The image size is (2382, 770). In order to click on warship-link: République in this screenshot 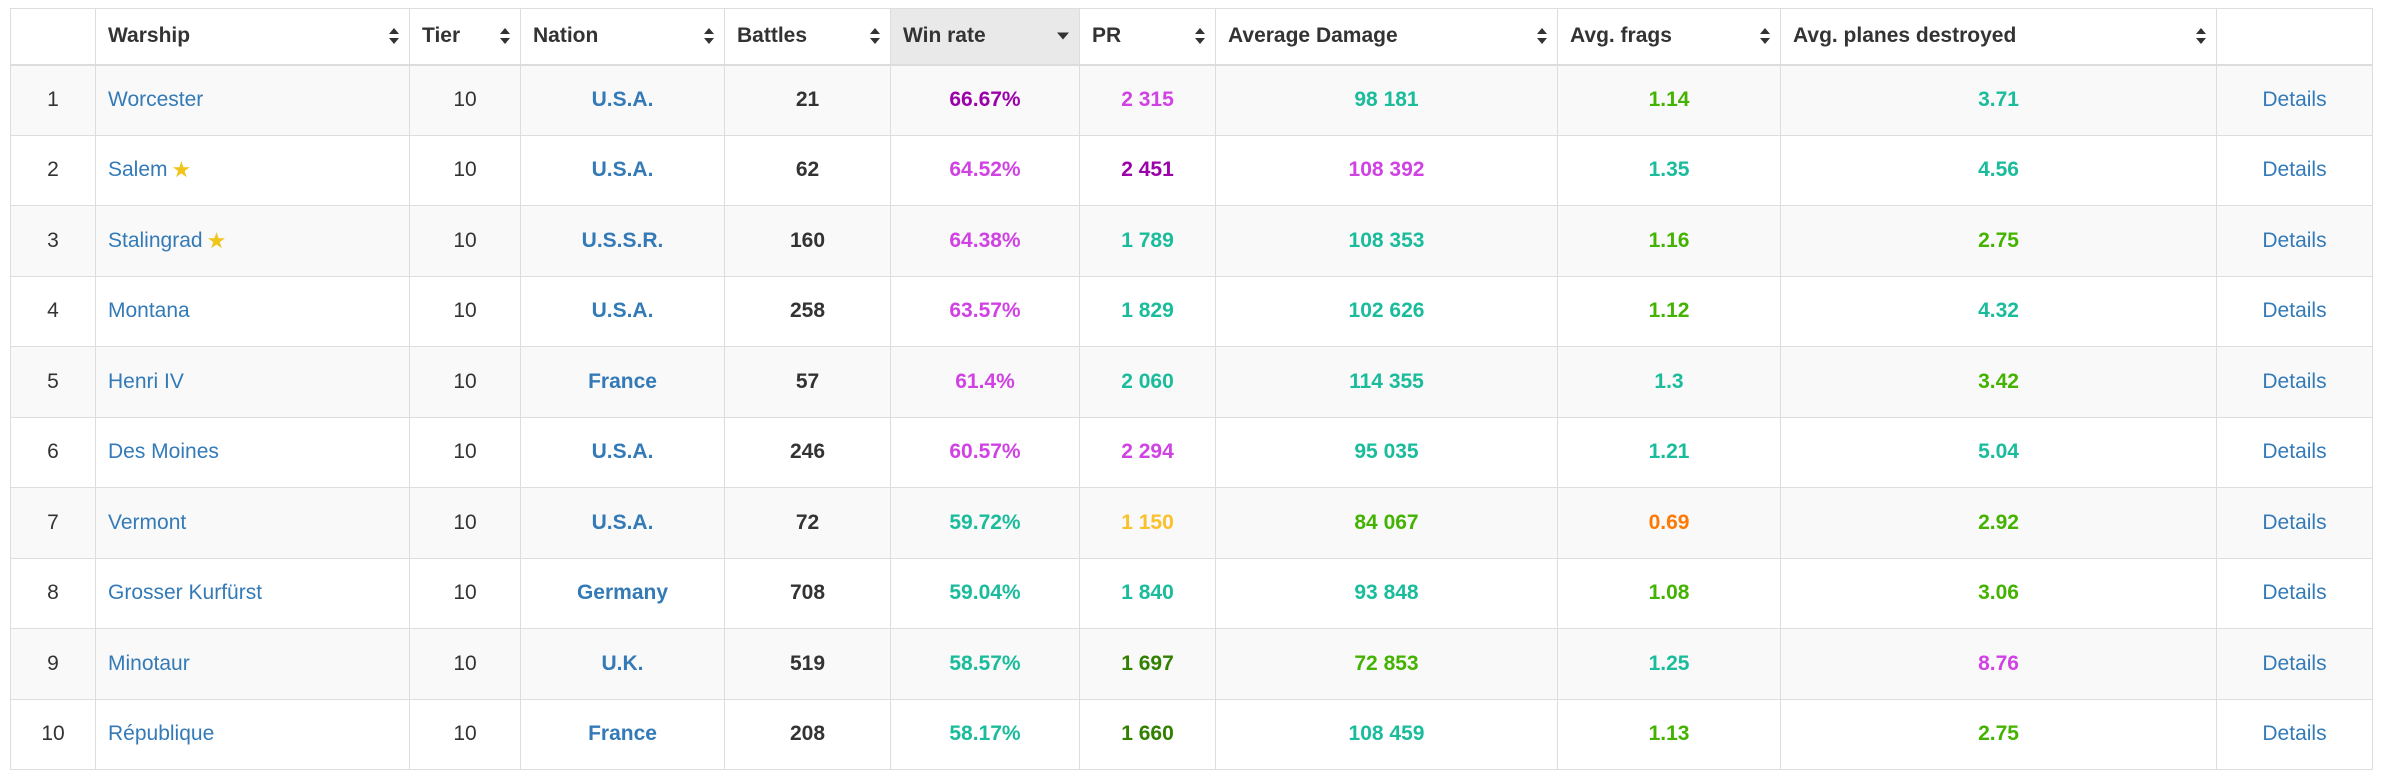, I will do `click(161, 734)`.